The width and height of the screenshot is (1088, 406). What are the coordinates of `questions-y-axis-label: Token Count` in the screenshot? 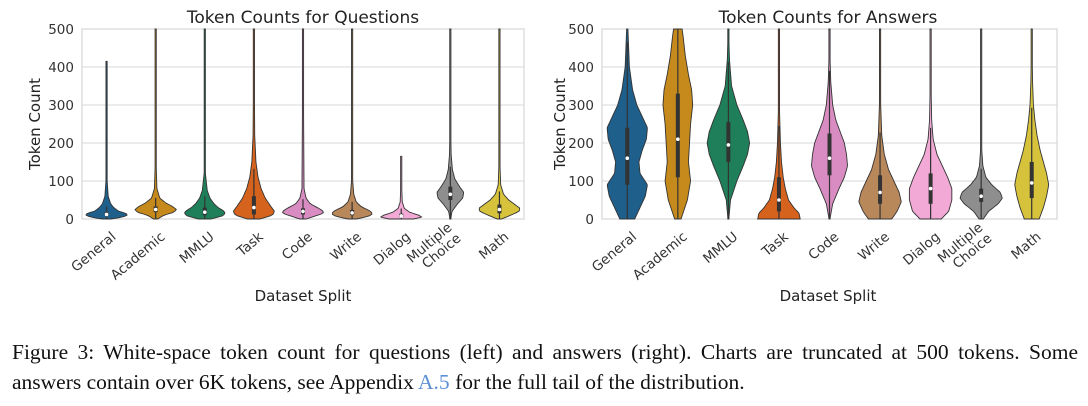 It's located at (35, 124).